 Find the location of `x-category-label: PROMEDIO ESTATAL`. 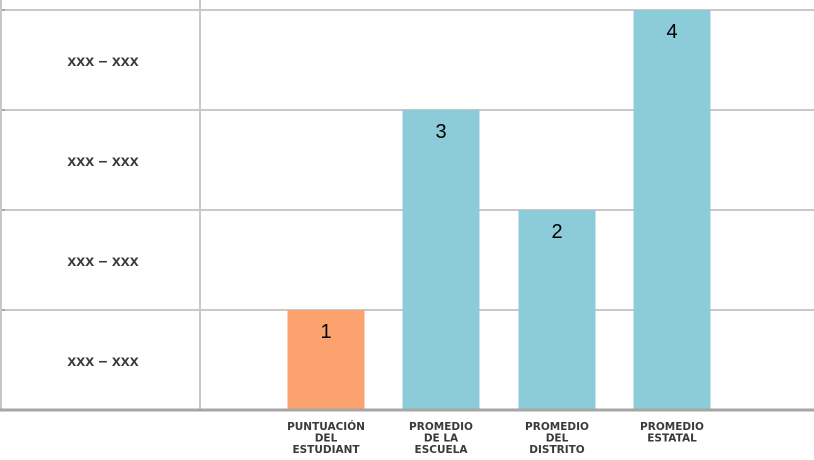

x-category-label: PROMEDIO ESTATAL is located at coordinates (672, 433).